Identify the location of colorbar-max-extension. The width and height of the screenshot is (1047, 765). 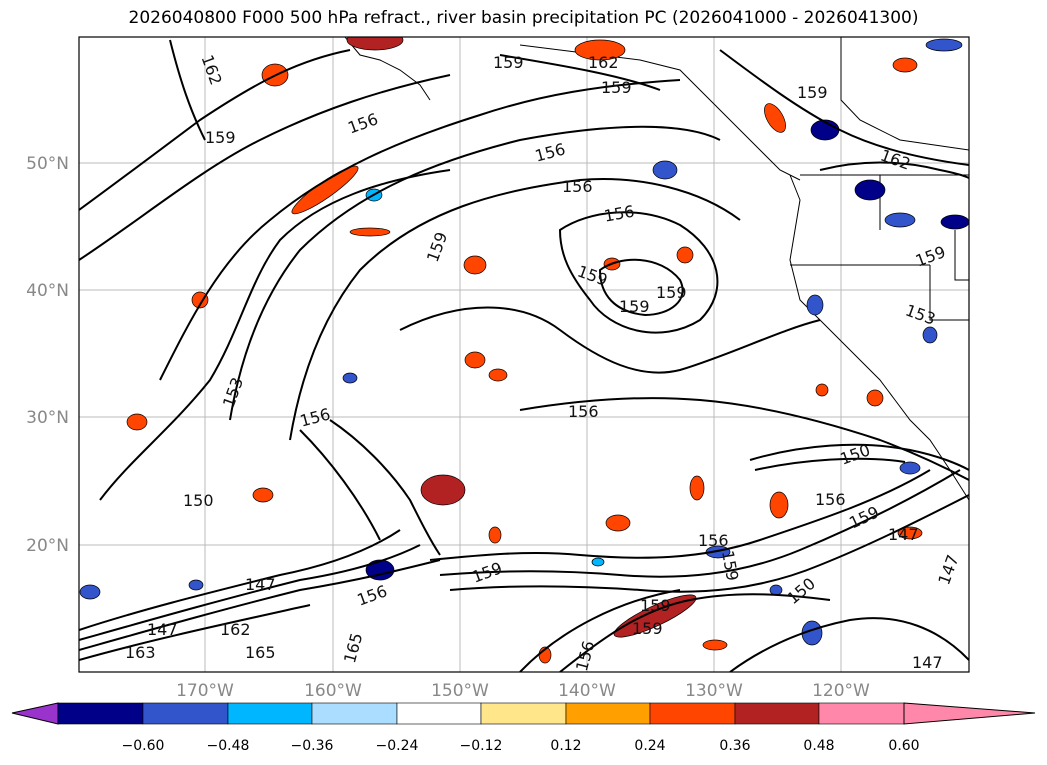
(969, 713).